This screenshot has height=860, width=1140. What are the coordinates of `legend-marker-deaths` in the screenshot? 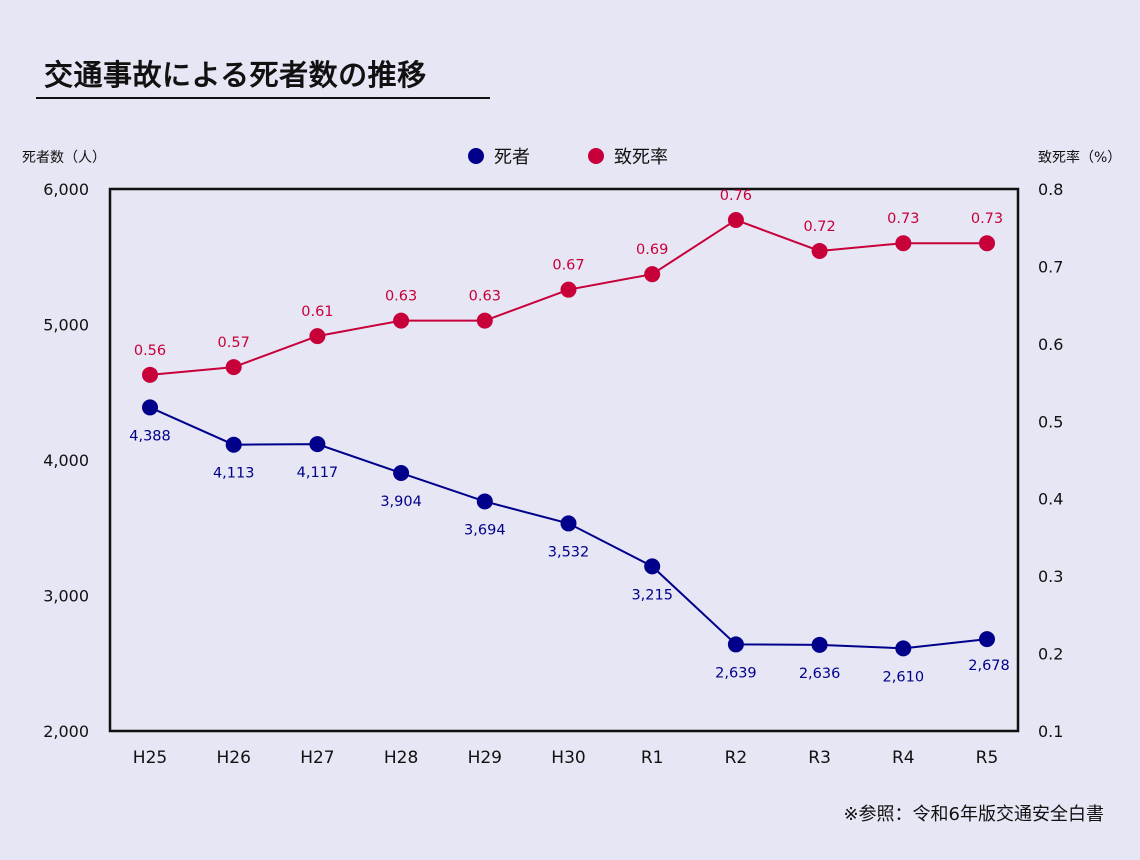 It's located at (476, 156).